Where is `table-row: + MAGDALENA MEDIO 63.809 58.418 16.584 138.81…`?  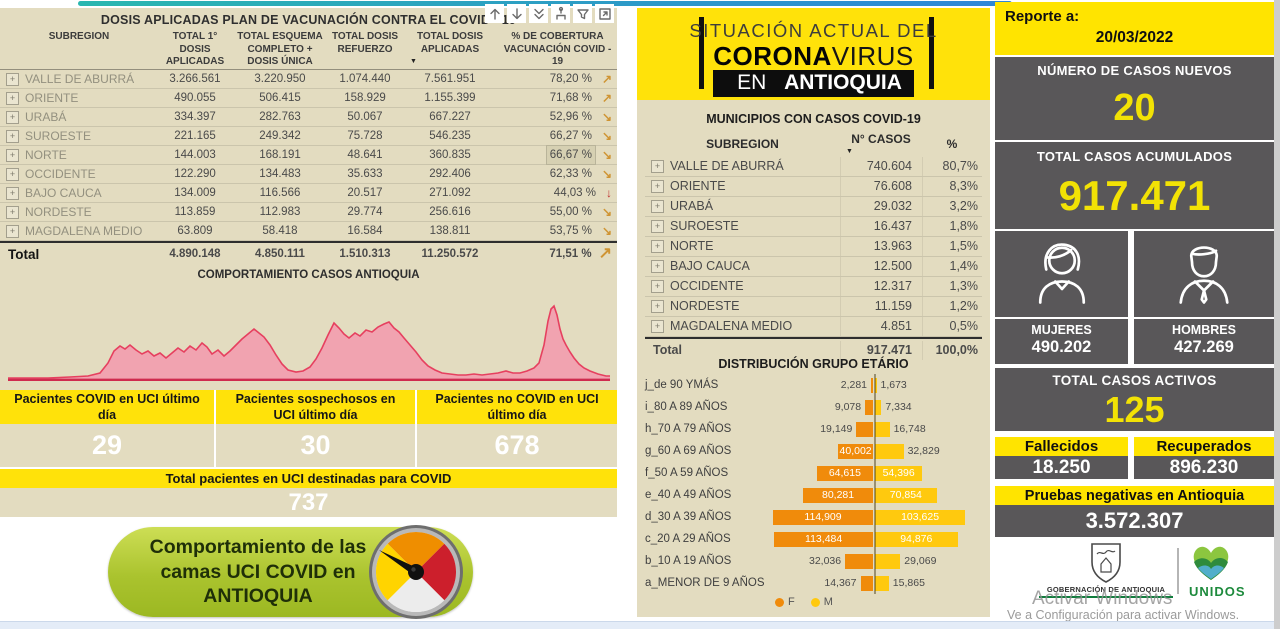 table-row: + MAGDALENA MEDIO 63.809 58.418 16.584 138.81… is located at coordinates (308, 231).